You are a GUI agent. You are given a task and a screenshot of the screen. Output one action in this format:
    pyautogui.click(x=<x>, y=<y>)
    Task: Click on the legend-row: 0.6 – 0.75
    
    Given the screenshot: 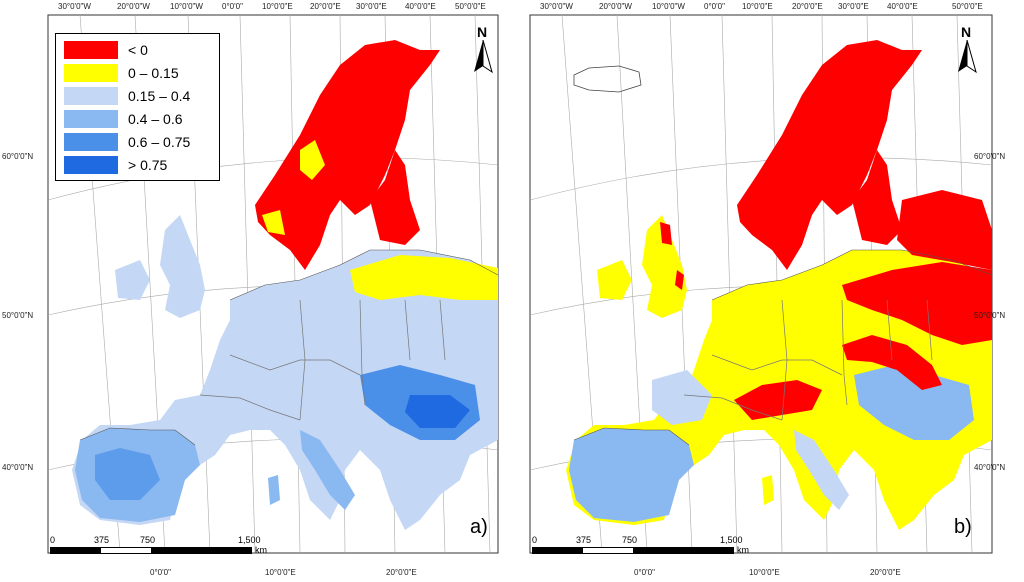 What is the action you would take?
    pyautogui.click(x=141, y=141)
    